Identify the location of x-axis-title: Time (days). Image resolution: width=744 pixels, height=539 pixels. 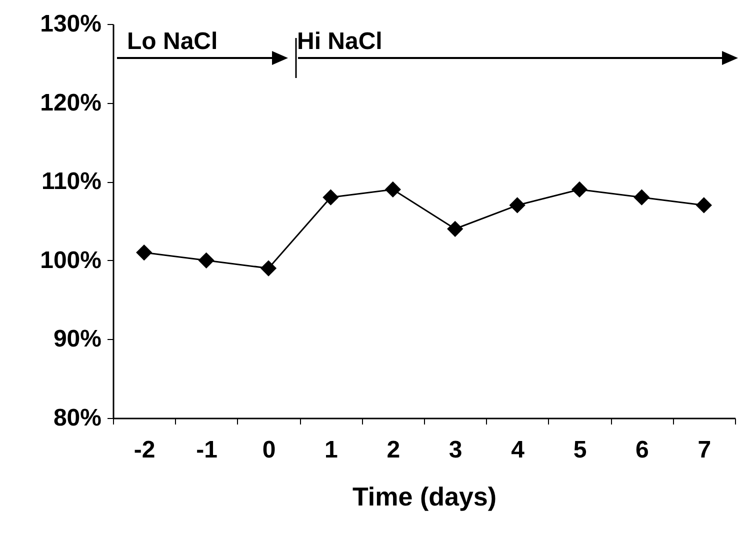
(424, 497).